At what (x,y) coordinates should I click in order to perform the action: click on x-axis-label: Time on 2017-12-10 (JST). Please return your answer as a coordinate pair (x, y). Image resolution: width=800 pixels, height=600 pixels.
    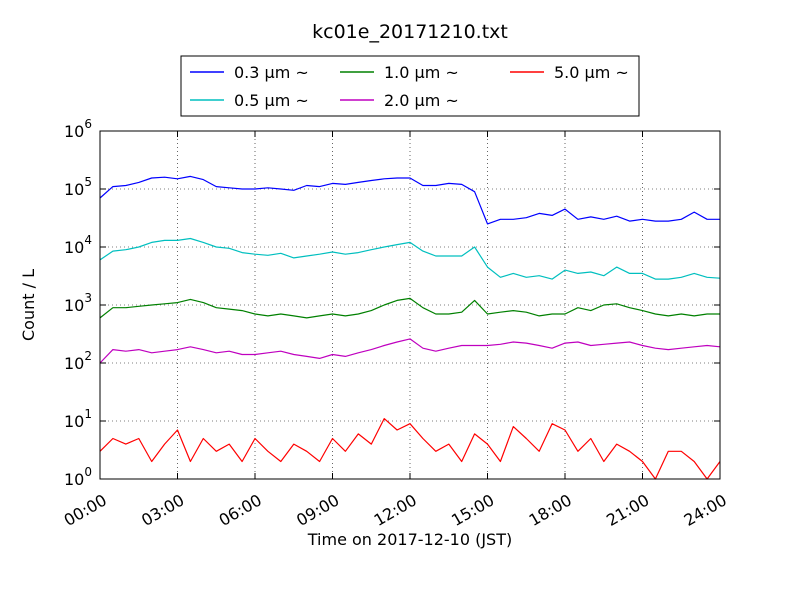
    Looking at the image, I should click on (409, 539).